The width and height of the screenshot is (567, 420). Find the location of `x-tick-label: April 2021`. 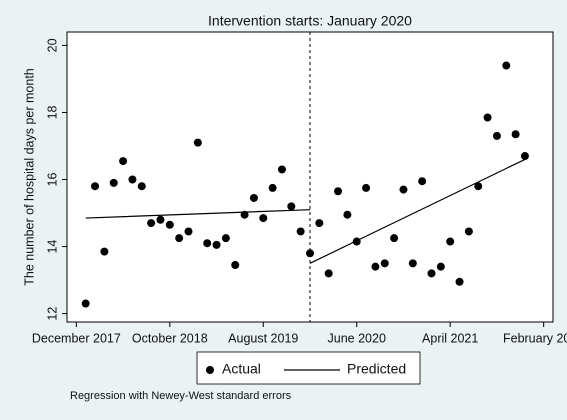

x-tick-label: April 2021 is located at coordinates (450, 338).